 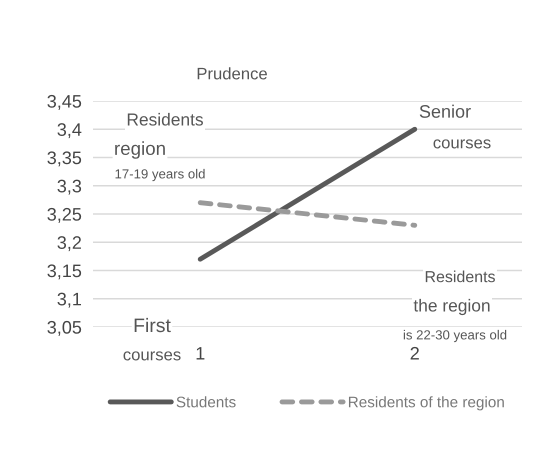 What do you see at coordinates (160, 175) in the screenshot?
I see `annotation: 17-19 years old` at bounding box center [160, 175].